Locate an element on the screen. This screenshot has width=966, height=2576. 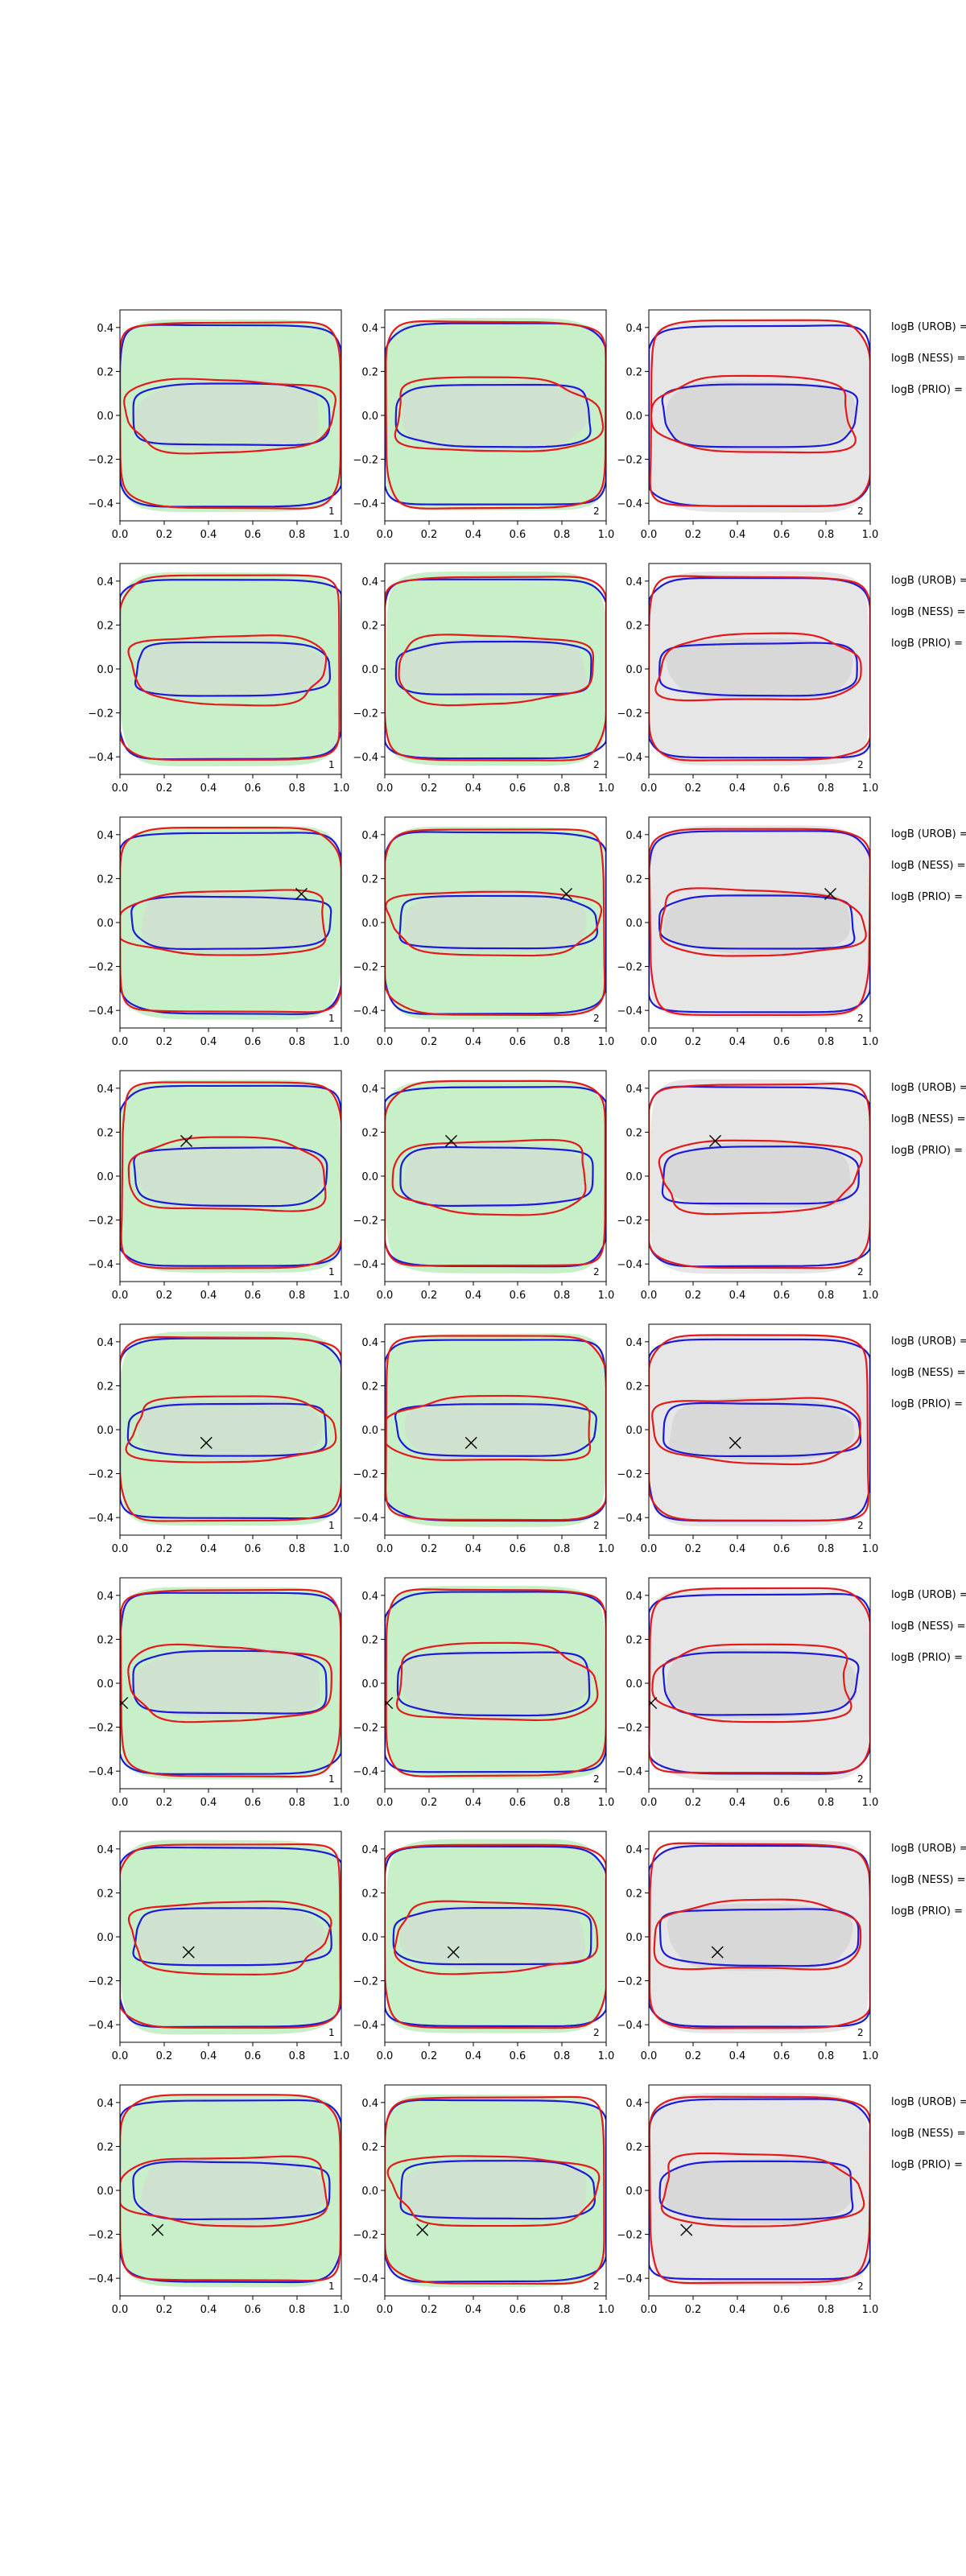
inner-red-contour is located at coordinates (231, 1429).